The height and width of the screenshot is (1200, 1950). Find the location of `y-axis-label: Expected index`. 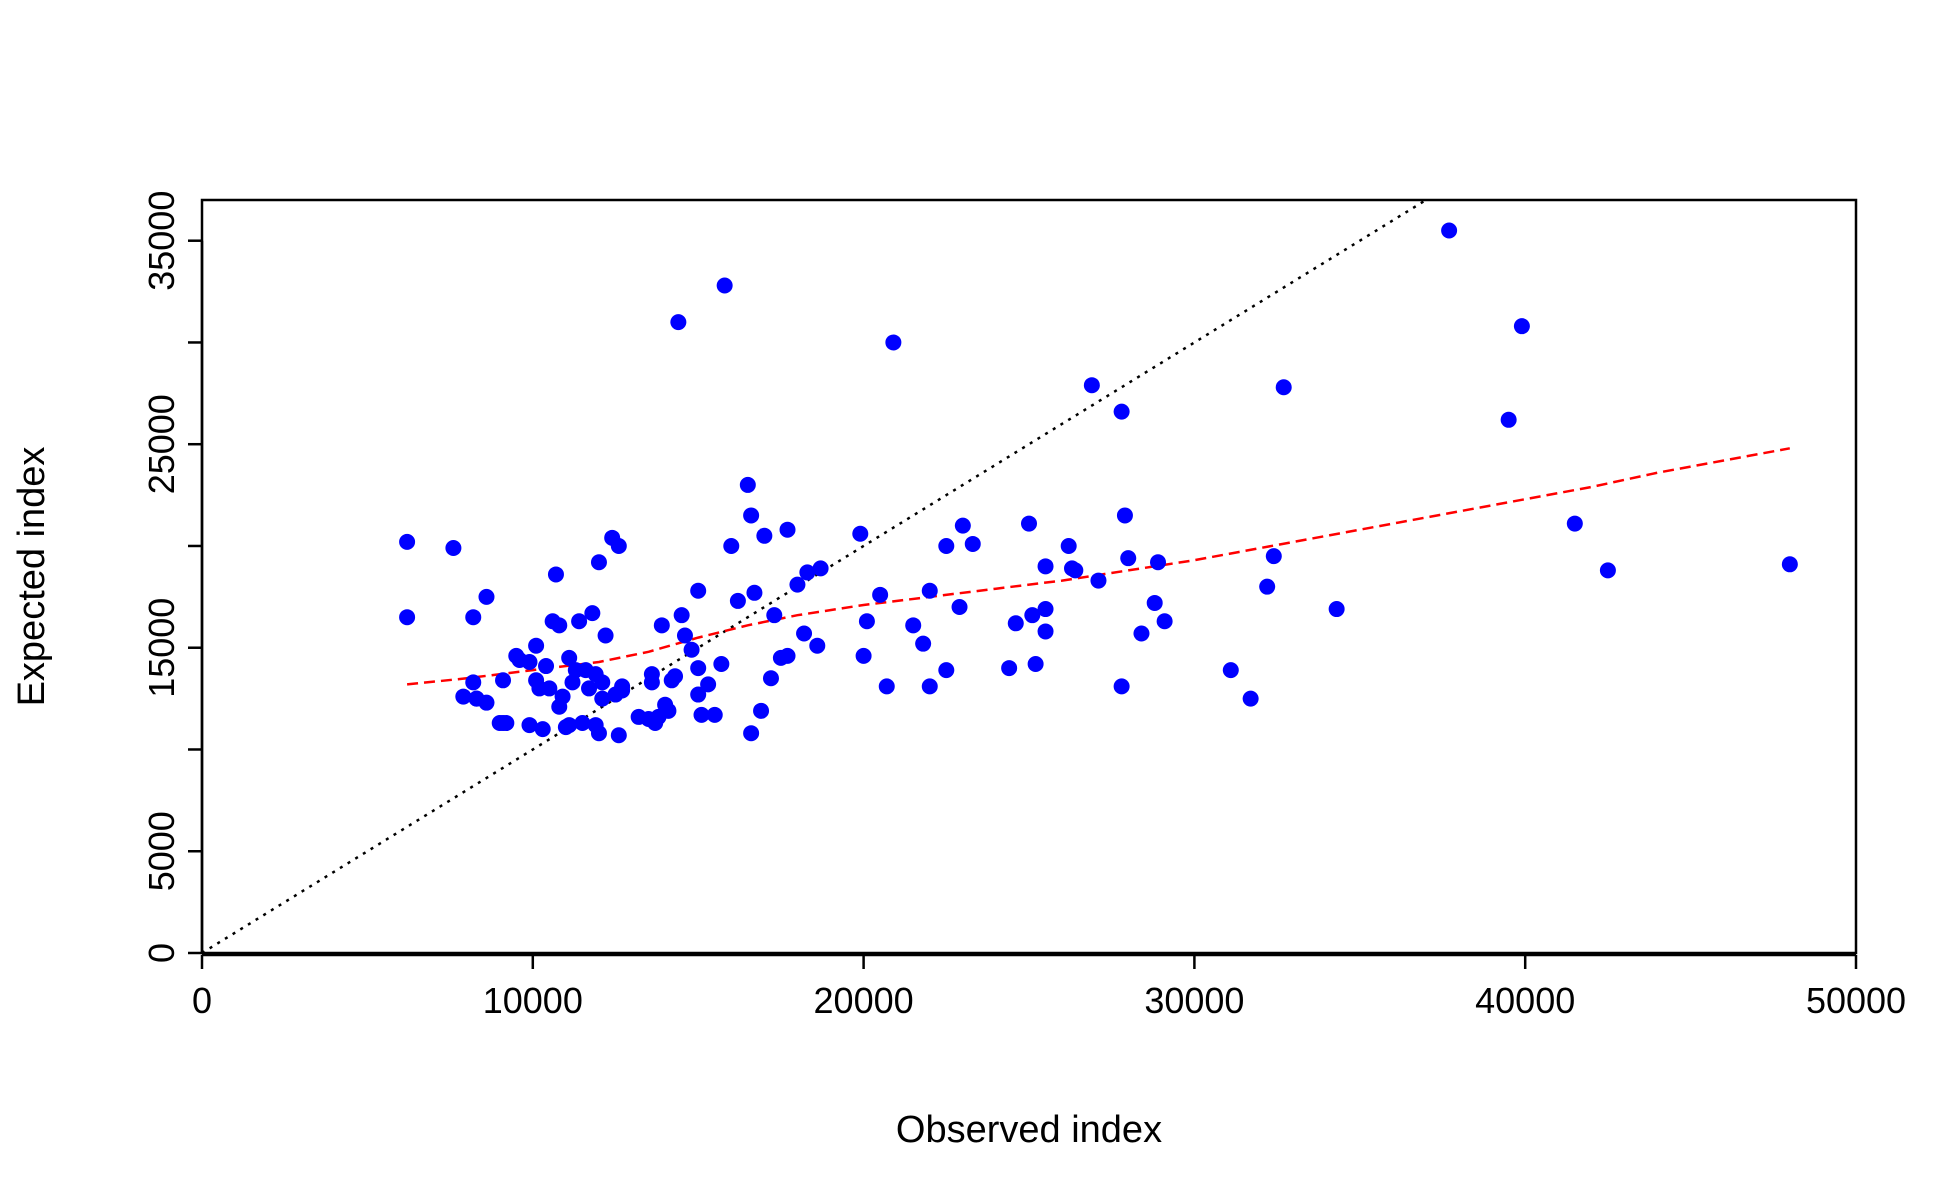

y-axis-label: Expected index is located at coordinates (32, 577).